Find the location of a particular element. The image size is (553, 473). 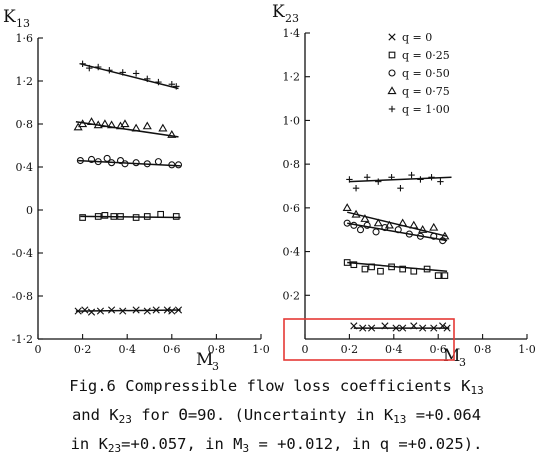

plot1-y-tick-label: 1·0 is located at coordinates (292, 120).